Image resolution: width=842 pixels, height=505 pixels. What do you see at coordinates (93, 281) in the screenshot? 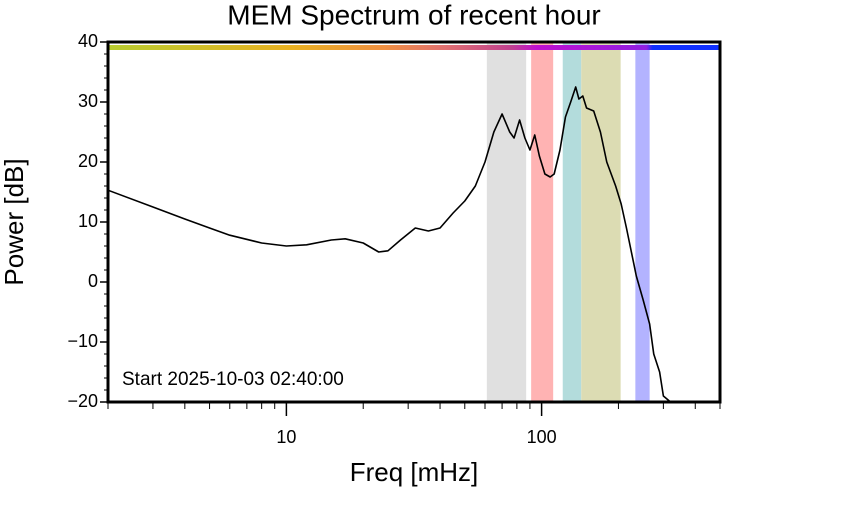
I see `y-tick-label: 0` at bounding box center [93, 281].